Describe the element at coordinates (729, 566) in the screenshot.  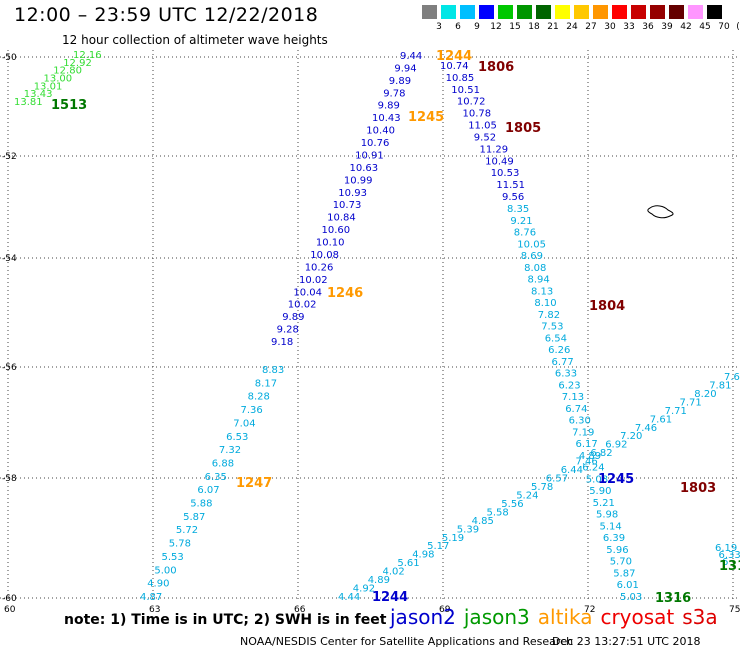
I see `pass-time-label: 131` at that location.